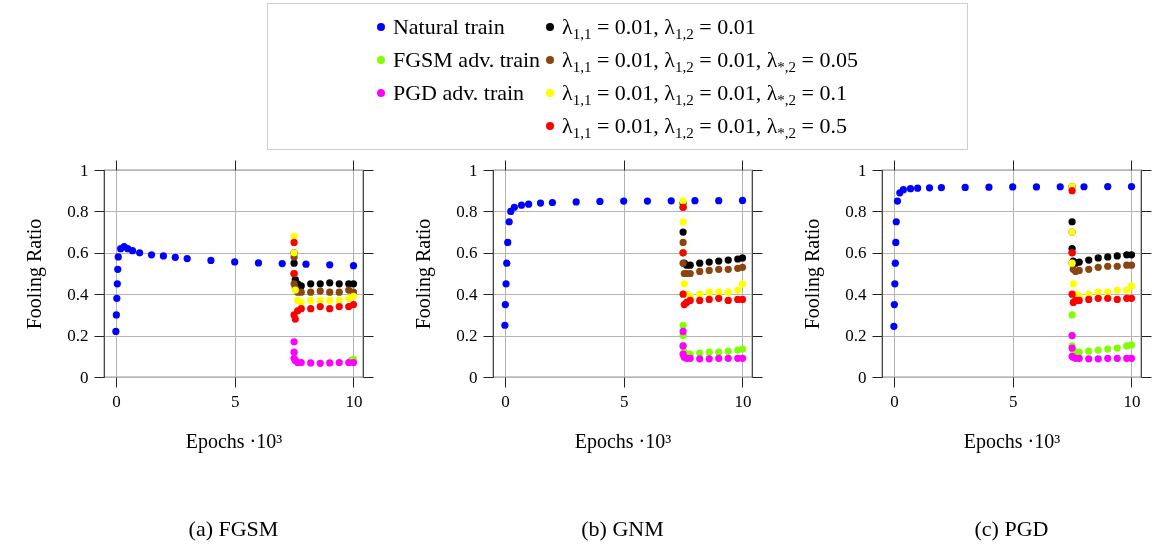 Image resolution: width=1153 pixels, height=549 pixels. Describe the element at coordinates (622, 528) in the screenshot. I see `text: (b) GNM` at that location.